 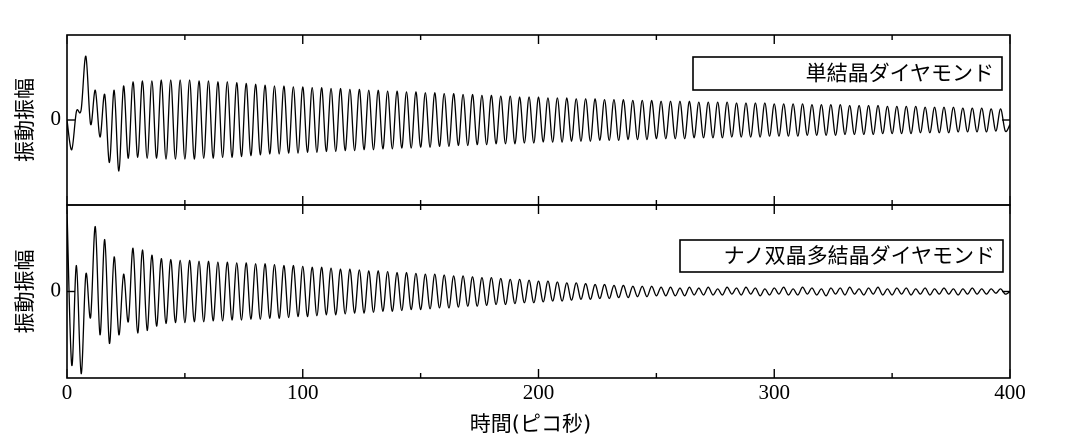 I want to click on x-tick-label: 400, so click(x=1010, y=392).